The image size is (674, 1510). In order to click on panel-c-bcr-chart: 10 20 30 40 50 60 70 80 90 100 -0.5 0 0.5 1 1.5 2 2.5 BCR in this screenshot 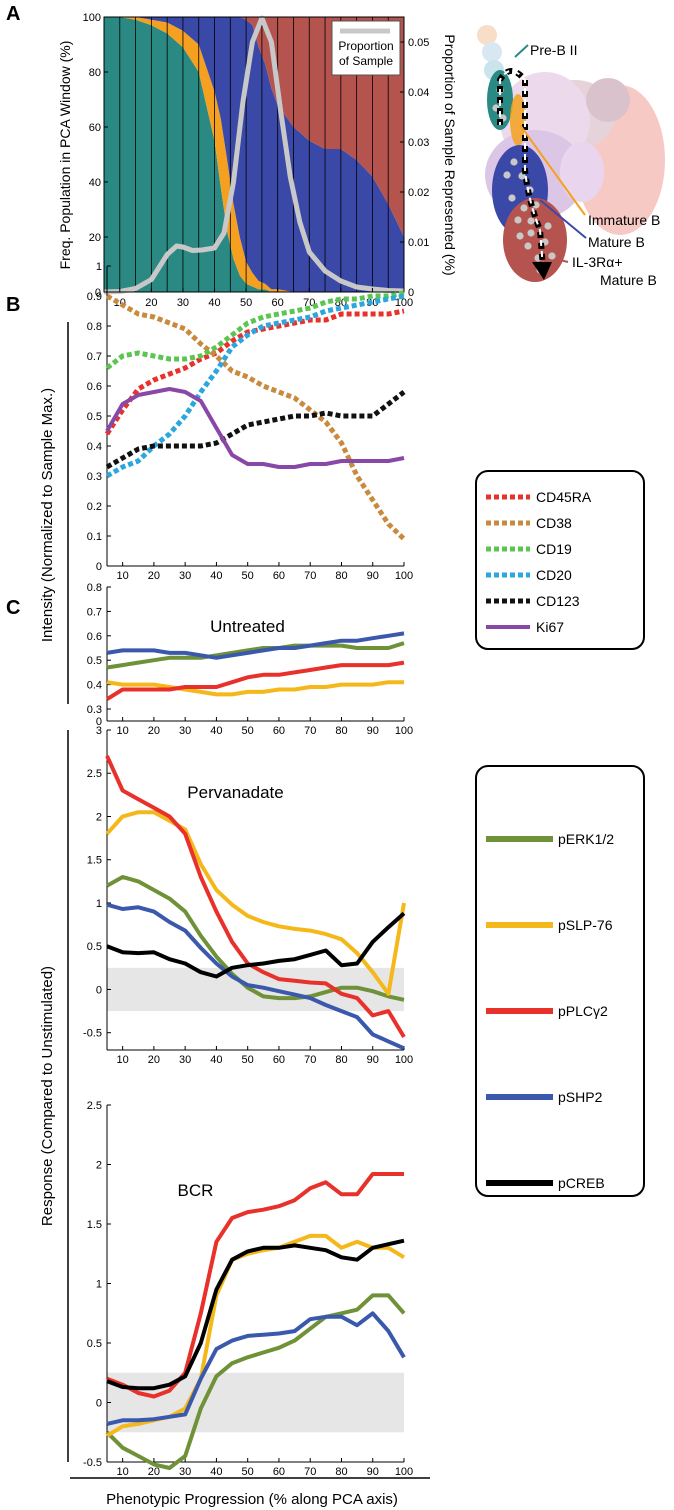, I will do `click(248, 1289)`.